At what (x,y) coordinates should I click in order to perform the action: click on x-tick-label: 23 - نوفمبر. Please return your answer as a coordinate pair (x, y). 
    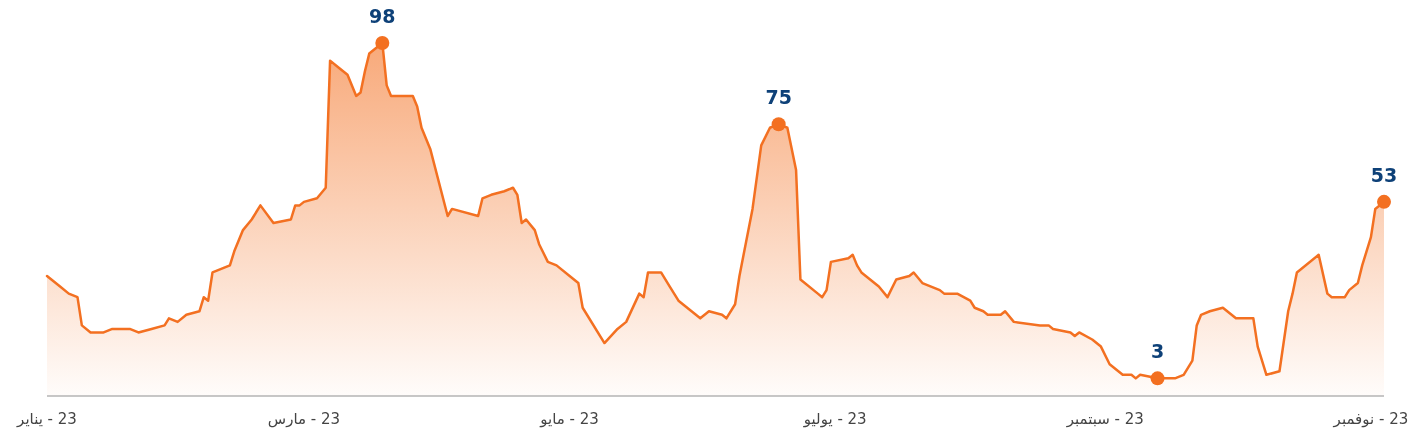
    Looking at the image, I should click on (1370, 419).